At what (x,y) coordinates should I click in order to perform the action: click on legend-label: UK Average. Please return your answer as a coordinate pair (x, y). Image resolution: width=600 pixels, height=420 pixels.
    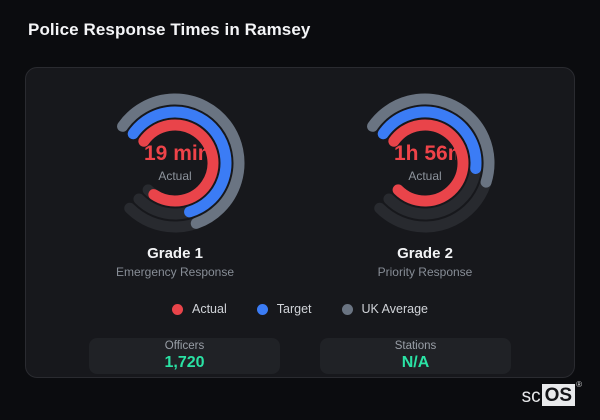
    Looking at the image, I should click on (394, 309).